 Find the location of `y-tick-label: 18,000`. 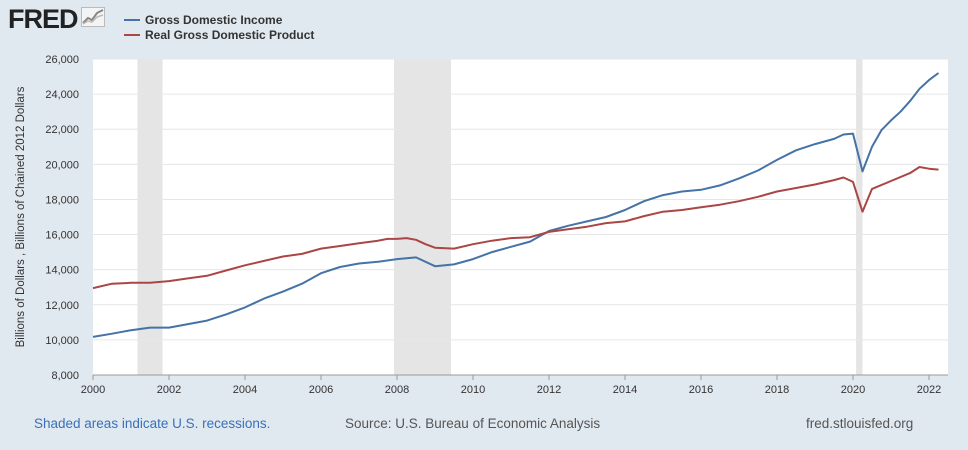

y-tick-label: 18,000 is located at coordinates (62, 200).